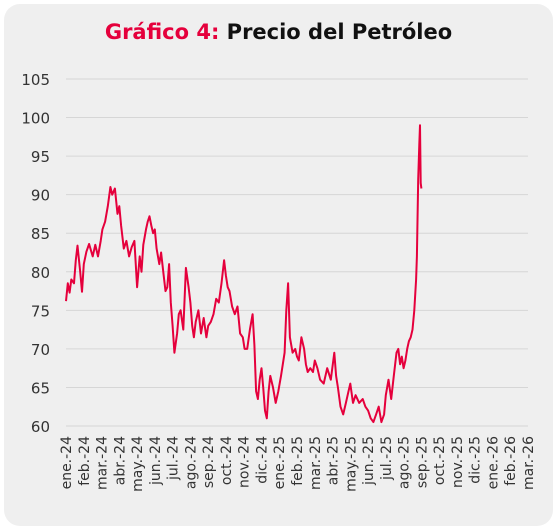 This screenshot has width=557, height=530. I want to click on x-tick-label: ene.-25, so click(280, 462).